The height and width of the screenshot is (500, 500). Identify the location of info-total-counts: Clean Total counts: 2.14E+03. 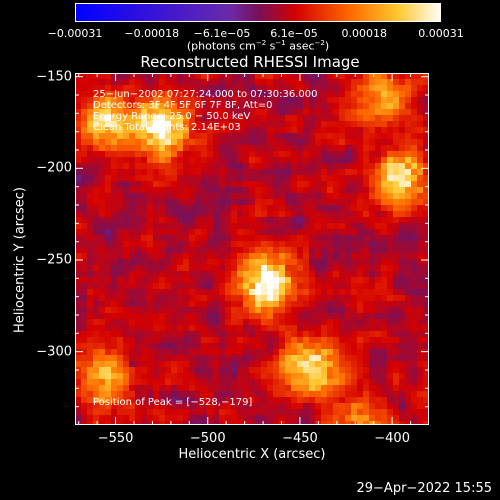
(167, 127).